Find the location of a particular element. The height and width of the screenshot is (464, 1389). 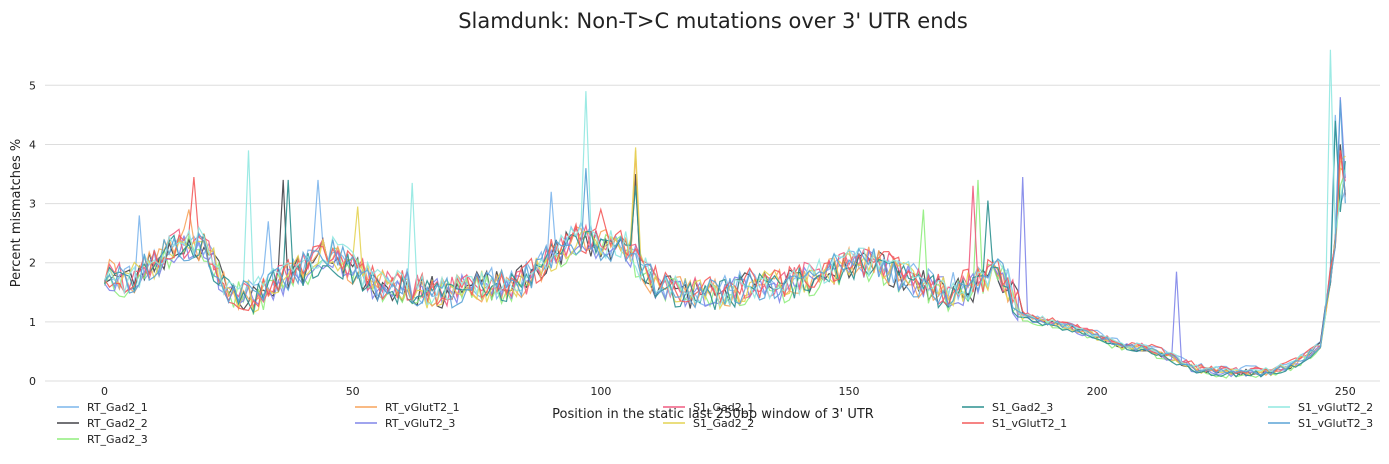

y-tick-label: 0 is located at coordinates (32, 381).